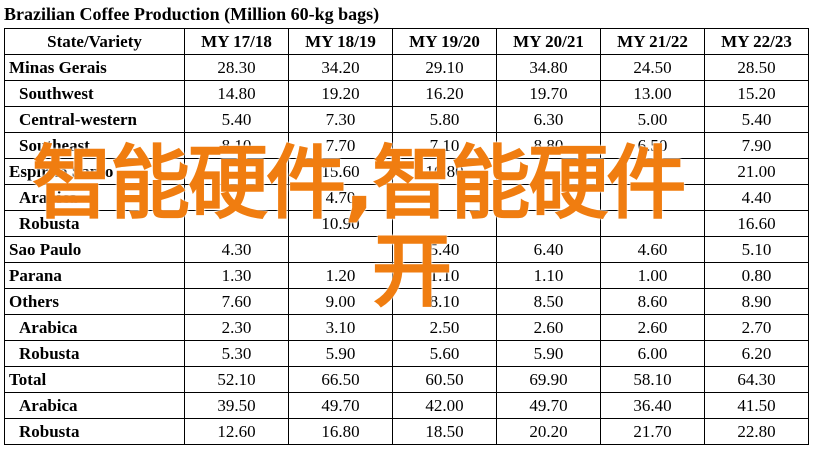 Image resolution: width=814 pixels, height=449 pixels. Describe the element at coordinates (94, 119) in the screenshot. I see `row-label: Central-western` at that location.